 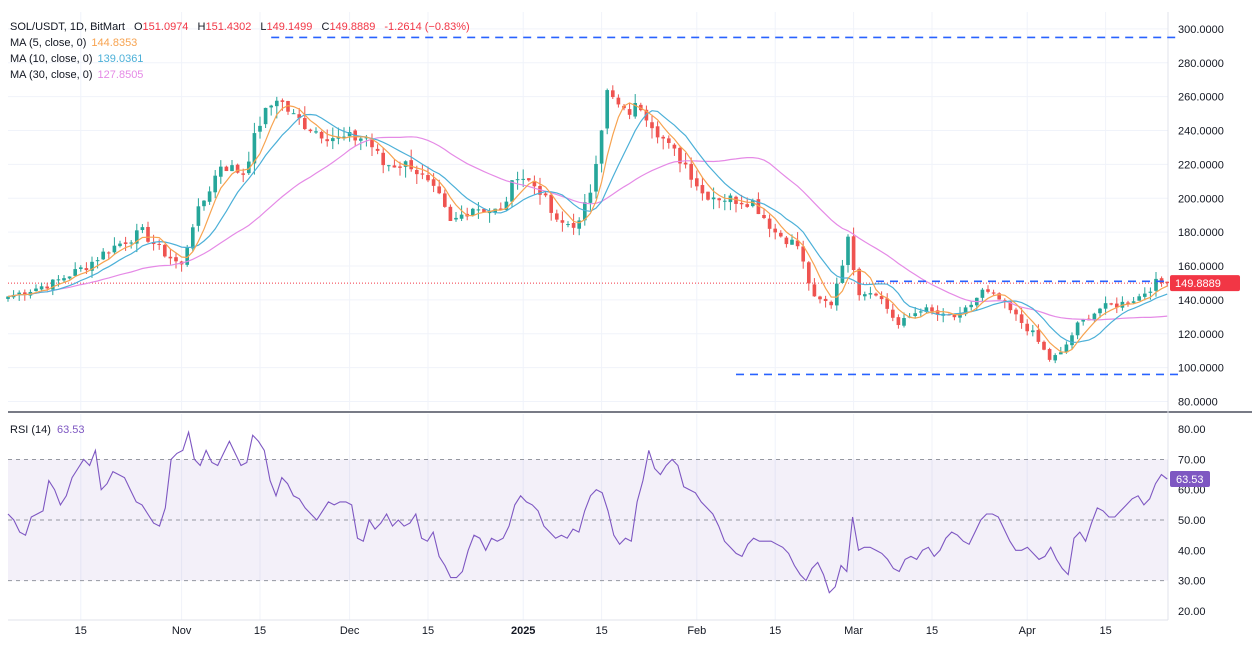 I want to click on rsi-tick-label: 60.00, so click(x=1192, y=491).